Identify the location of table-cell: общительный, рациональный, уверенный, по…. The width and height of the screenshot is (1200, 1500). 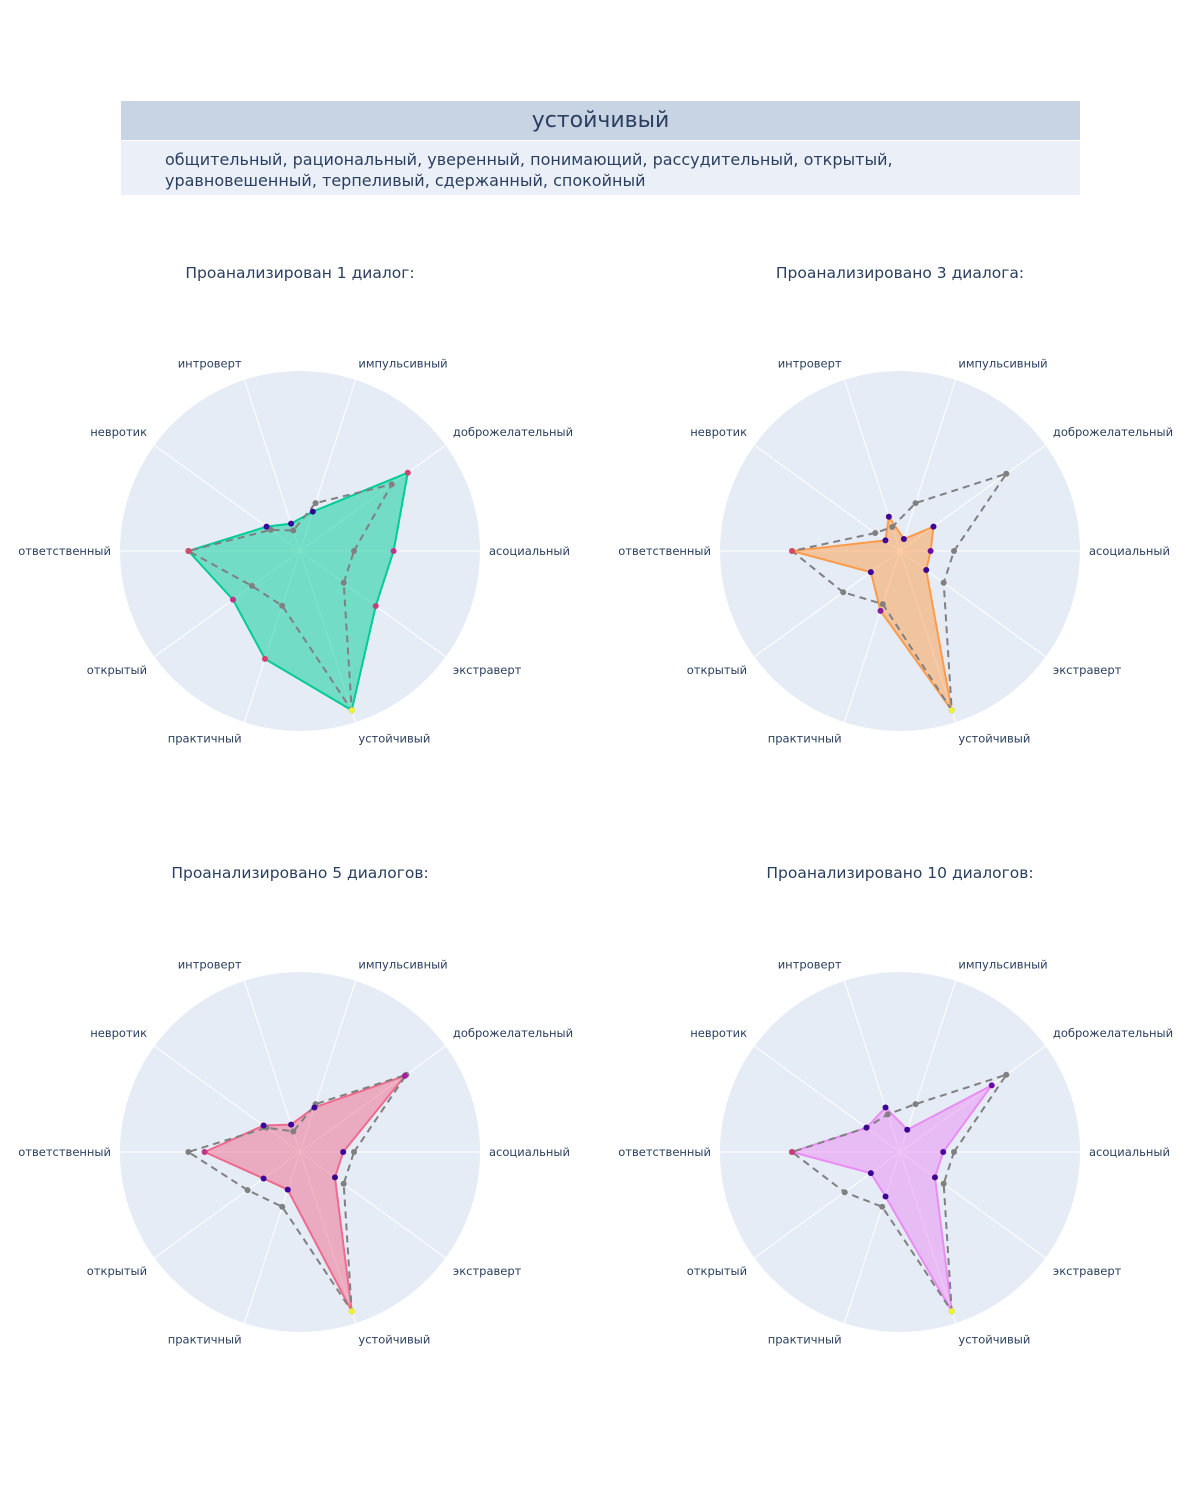
(600, 168).